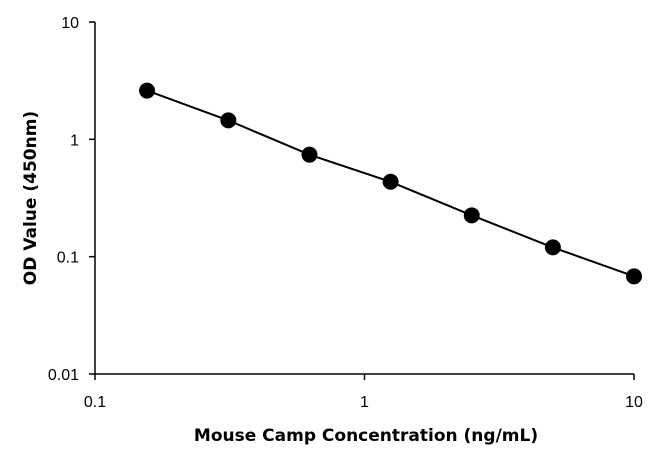 The image size is (668, 454). What do you see at coordinates (366, 436) in the screenshot?
I see `x-axis-title: Mouse Camp Concentration (ng/mL)` at bounding box center [366, 436].